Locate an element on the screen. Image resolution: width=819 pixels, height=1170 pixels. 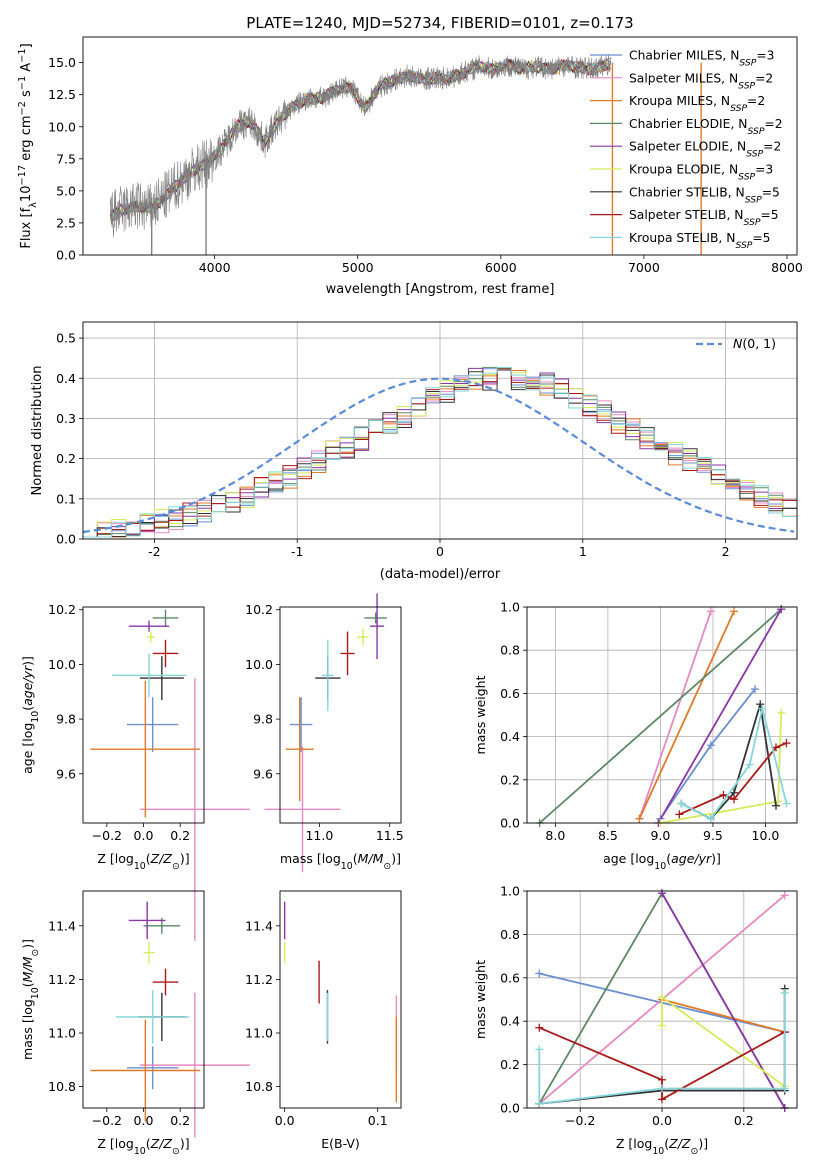
mass-vs-Z-ylabel: mass [log10(M/M⊙)] is located at coordinates (30, 999).